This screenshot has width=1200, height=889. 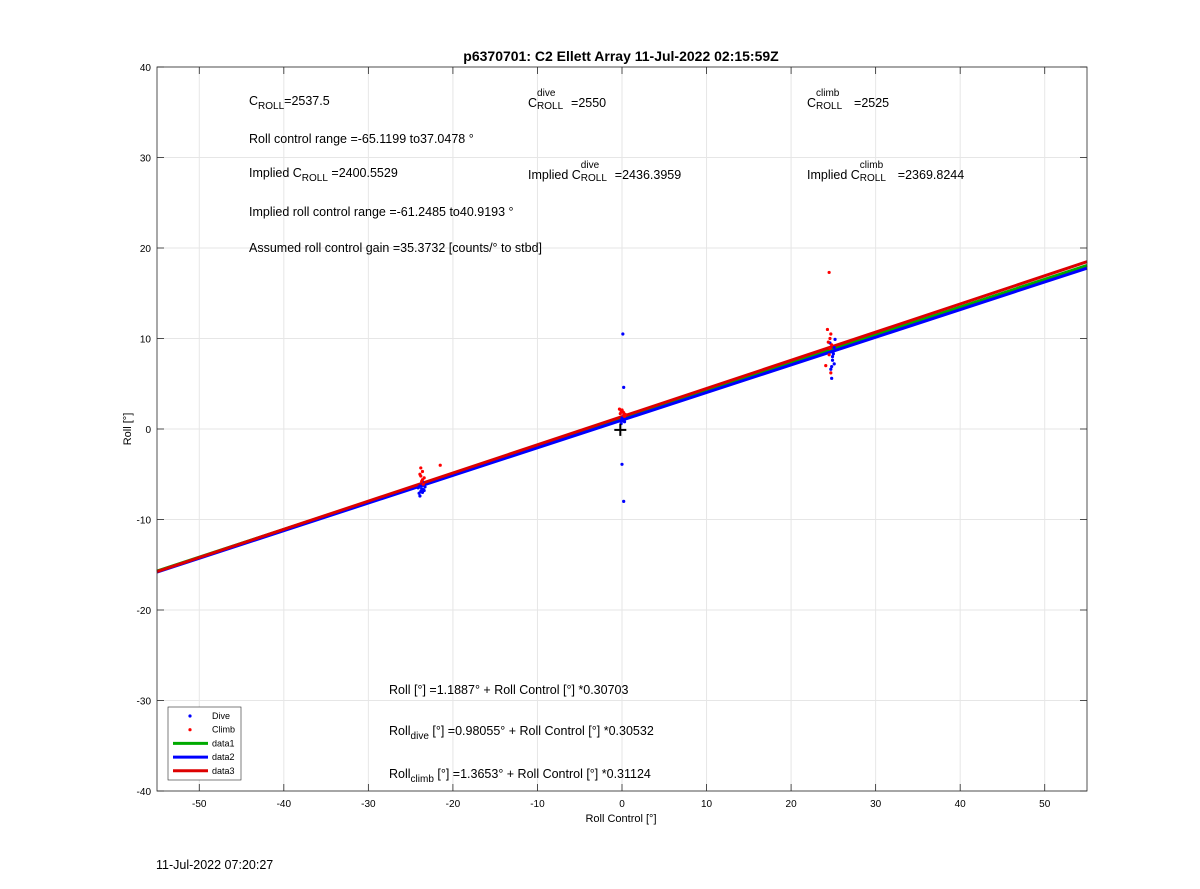 What do you see at coordinates (148, 430) in the screenshot?
I see `y-tick-label: 0` at bounding box center [148, 430].